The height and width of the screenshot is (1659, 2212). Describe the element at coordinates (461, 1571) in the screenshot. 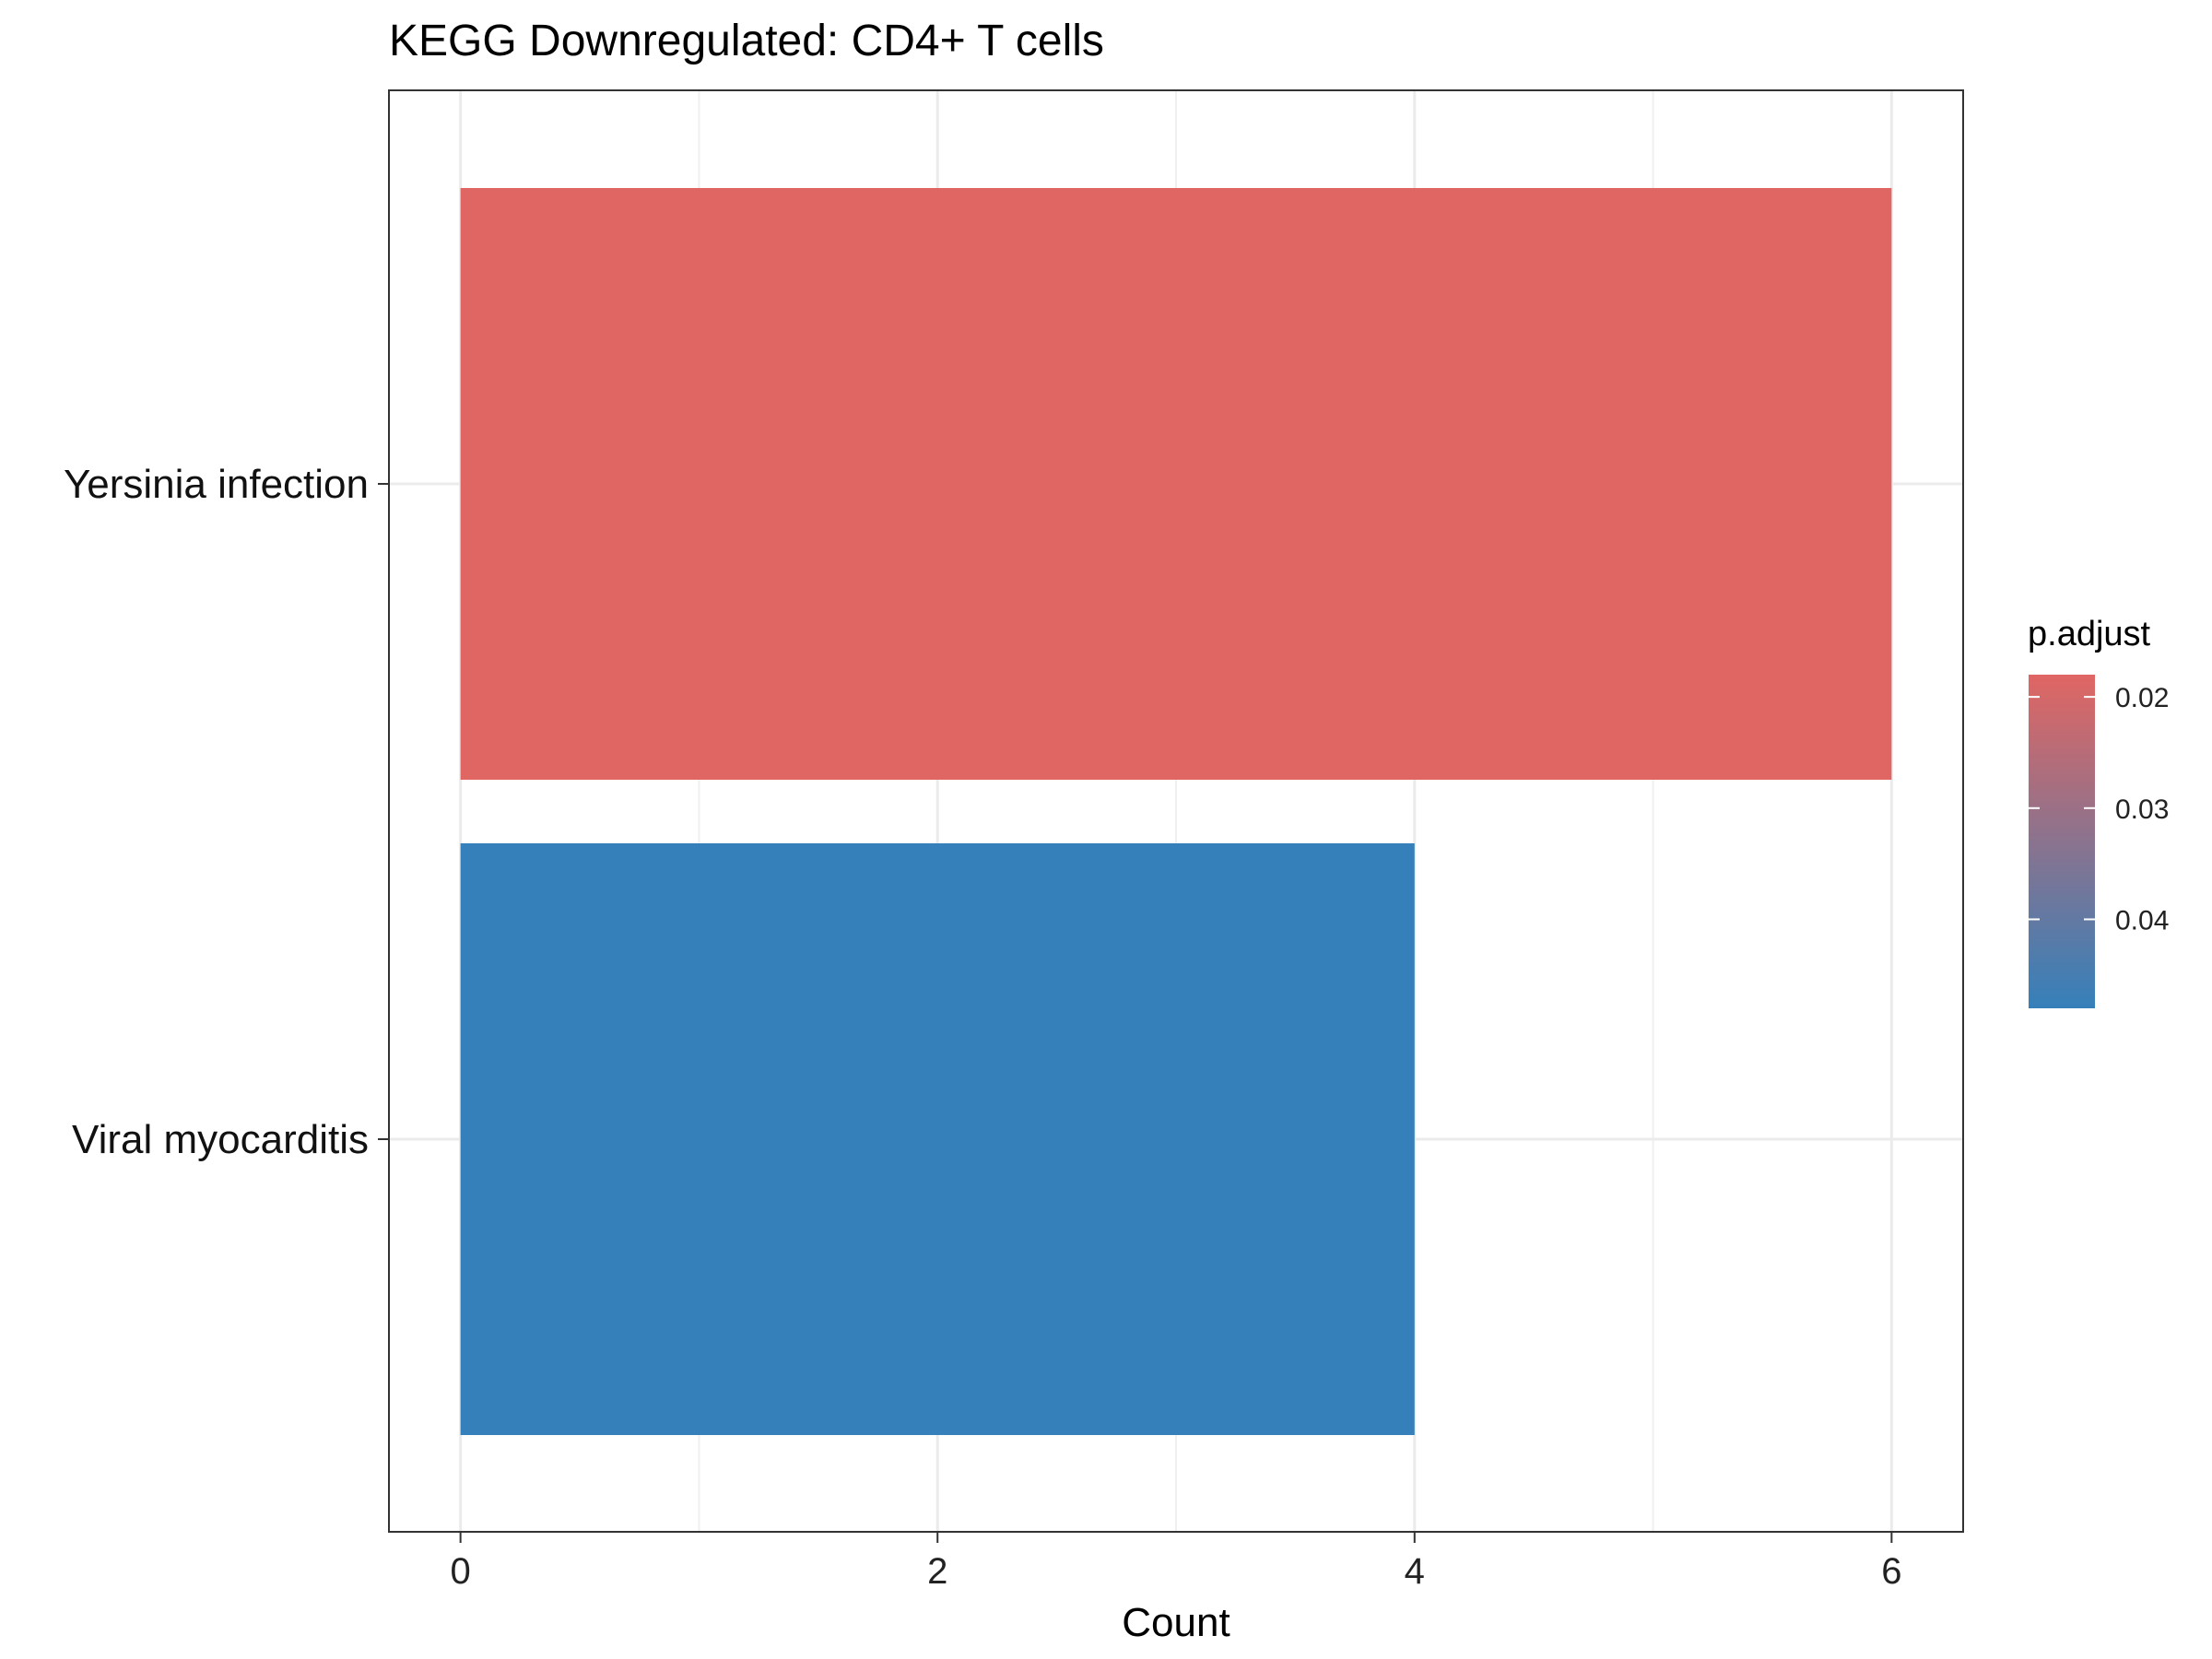

I see `x-tick-label: 0` at that location.